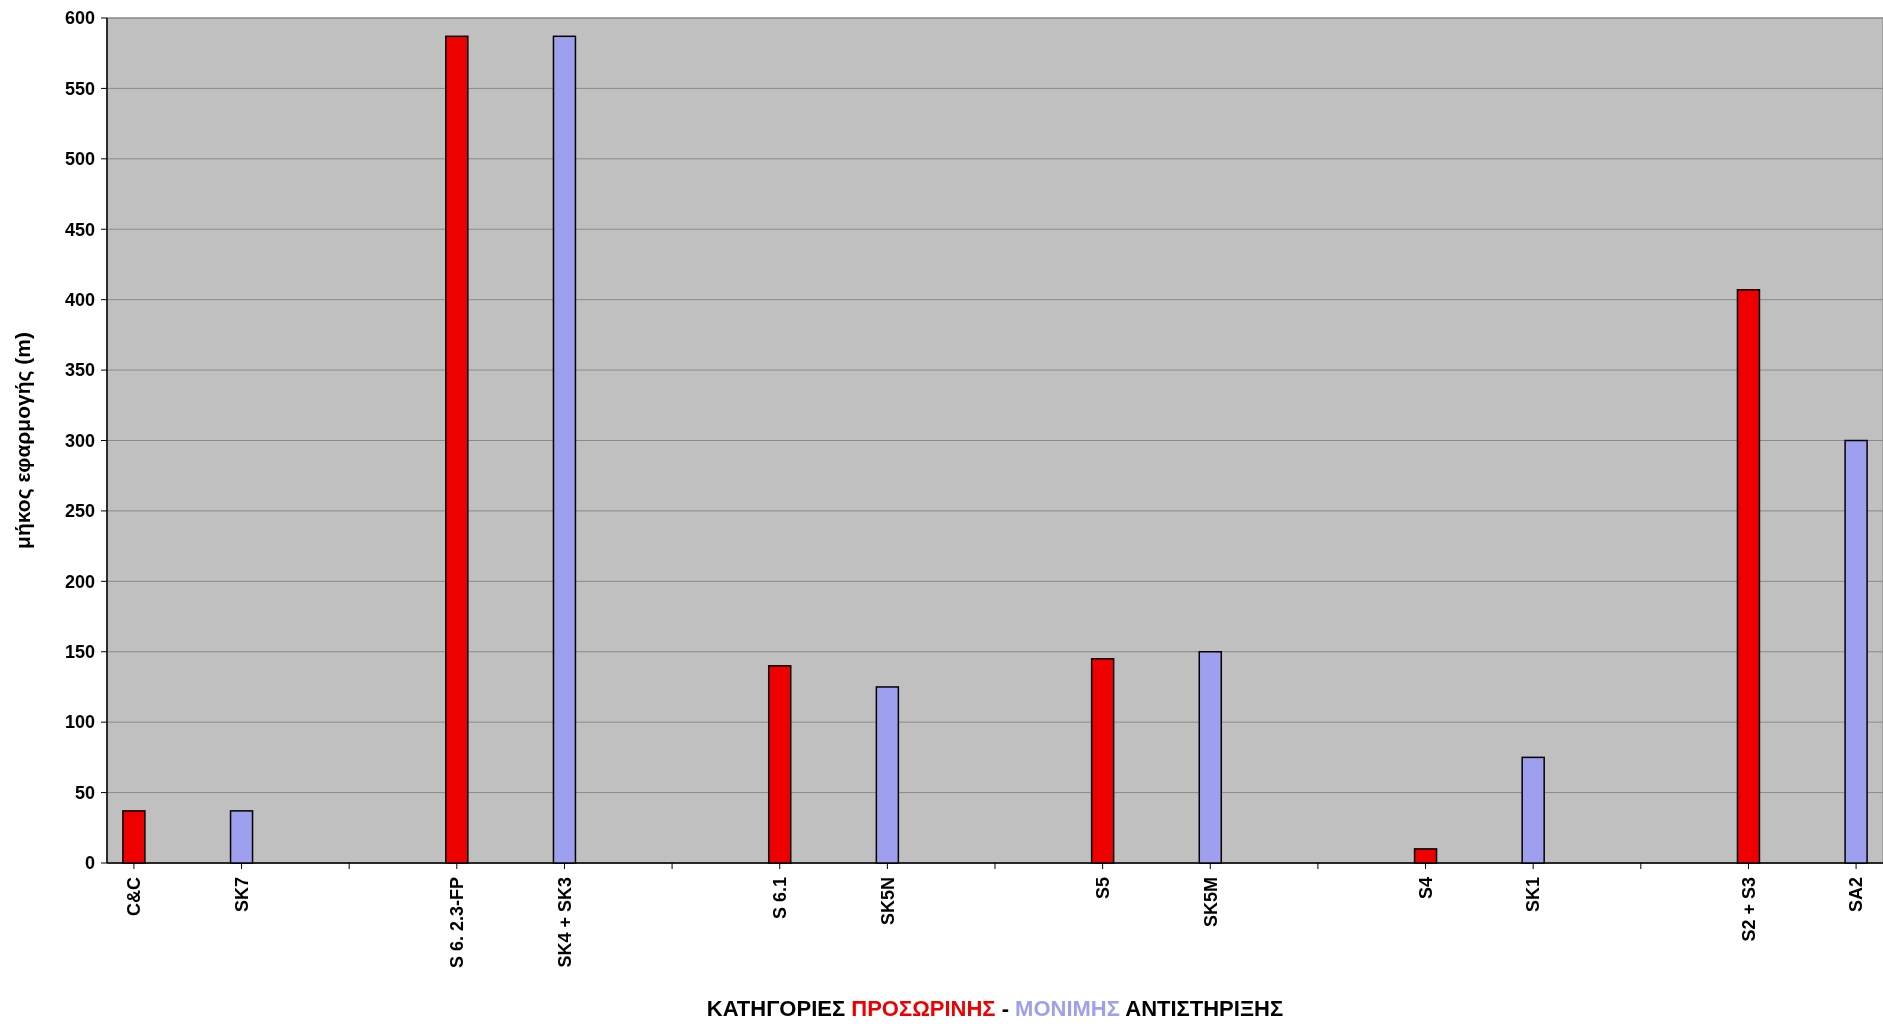  I want to click on y-tick-label: 150, so click(79, 652).